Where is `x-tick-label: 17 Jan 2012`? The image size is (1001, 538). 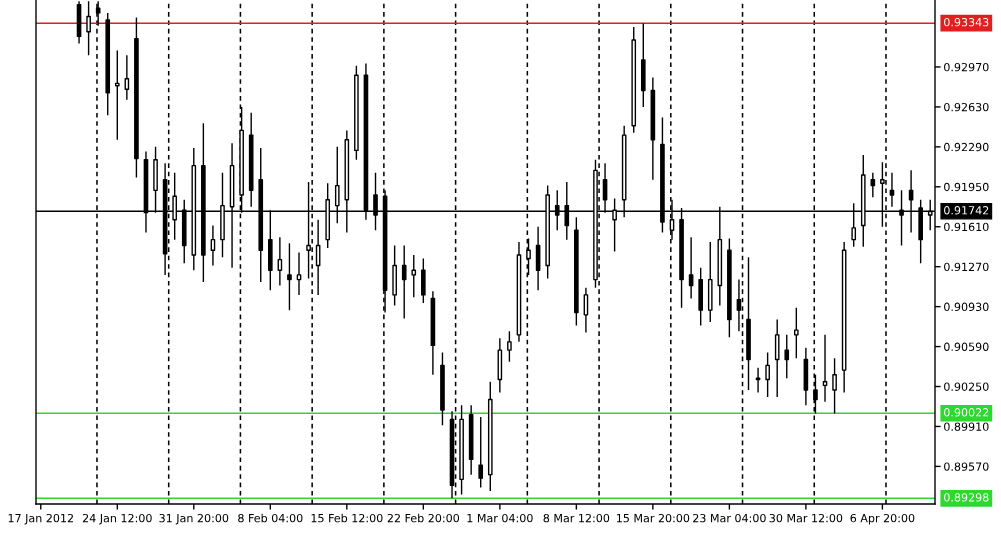 x-tick-label: 17 Jan 2012 is located at coordinates (40, 519).